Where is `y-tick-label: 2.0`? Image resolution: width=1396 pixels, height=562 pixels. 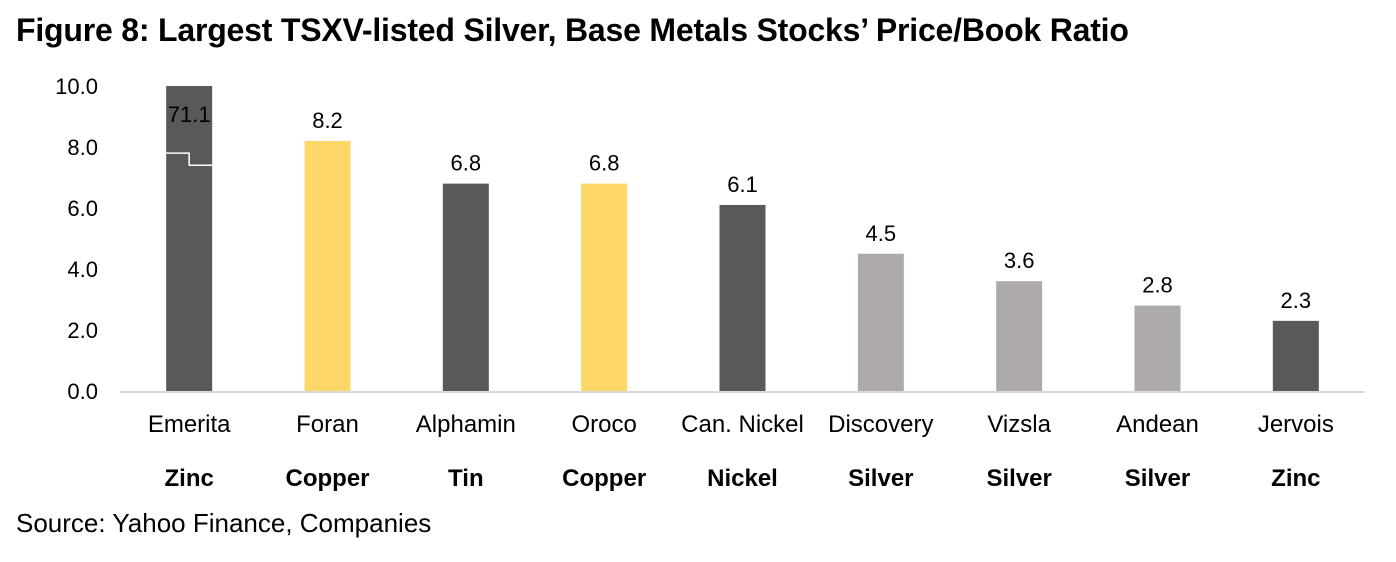 y-tick-label: 2.0 is located at coordinates (82, 330).